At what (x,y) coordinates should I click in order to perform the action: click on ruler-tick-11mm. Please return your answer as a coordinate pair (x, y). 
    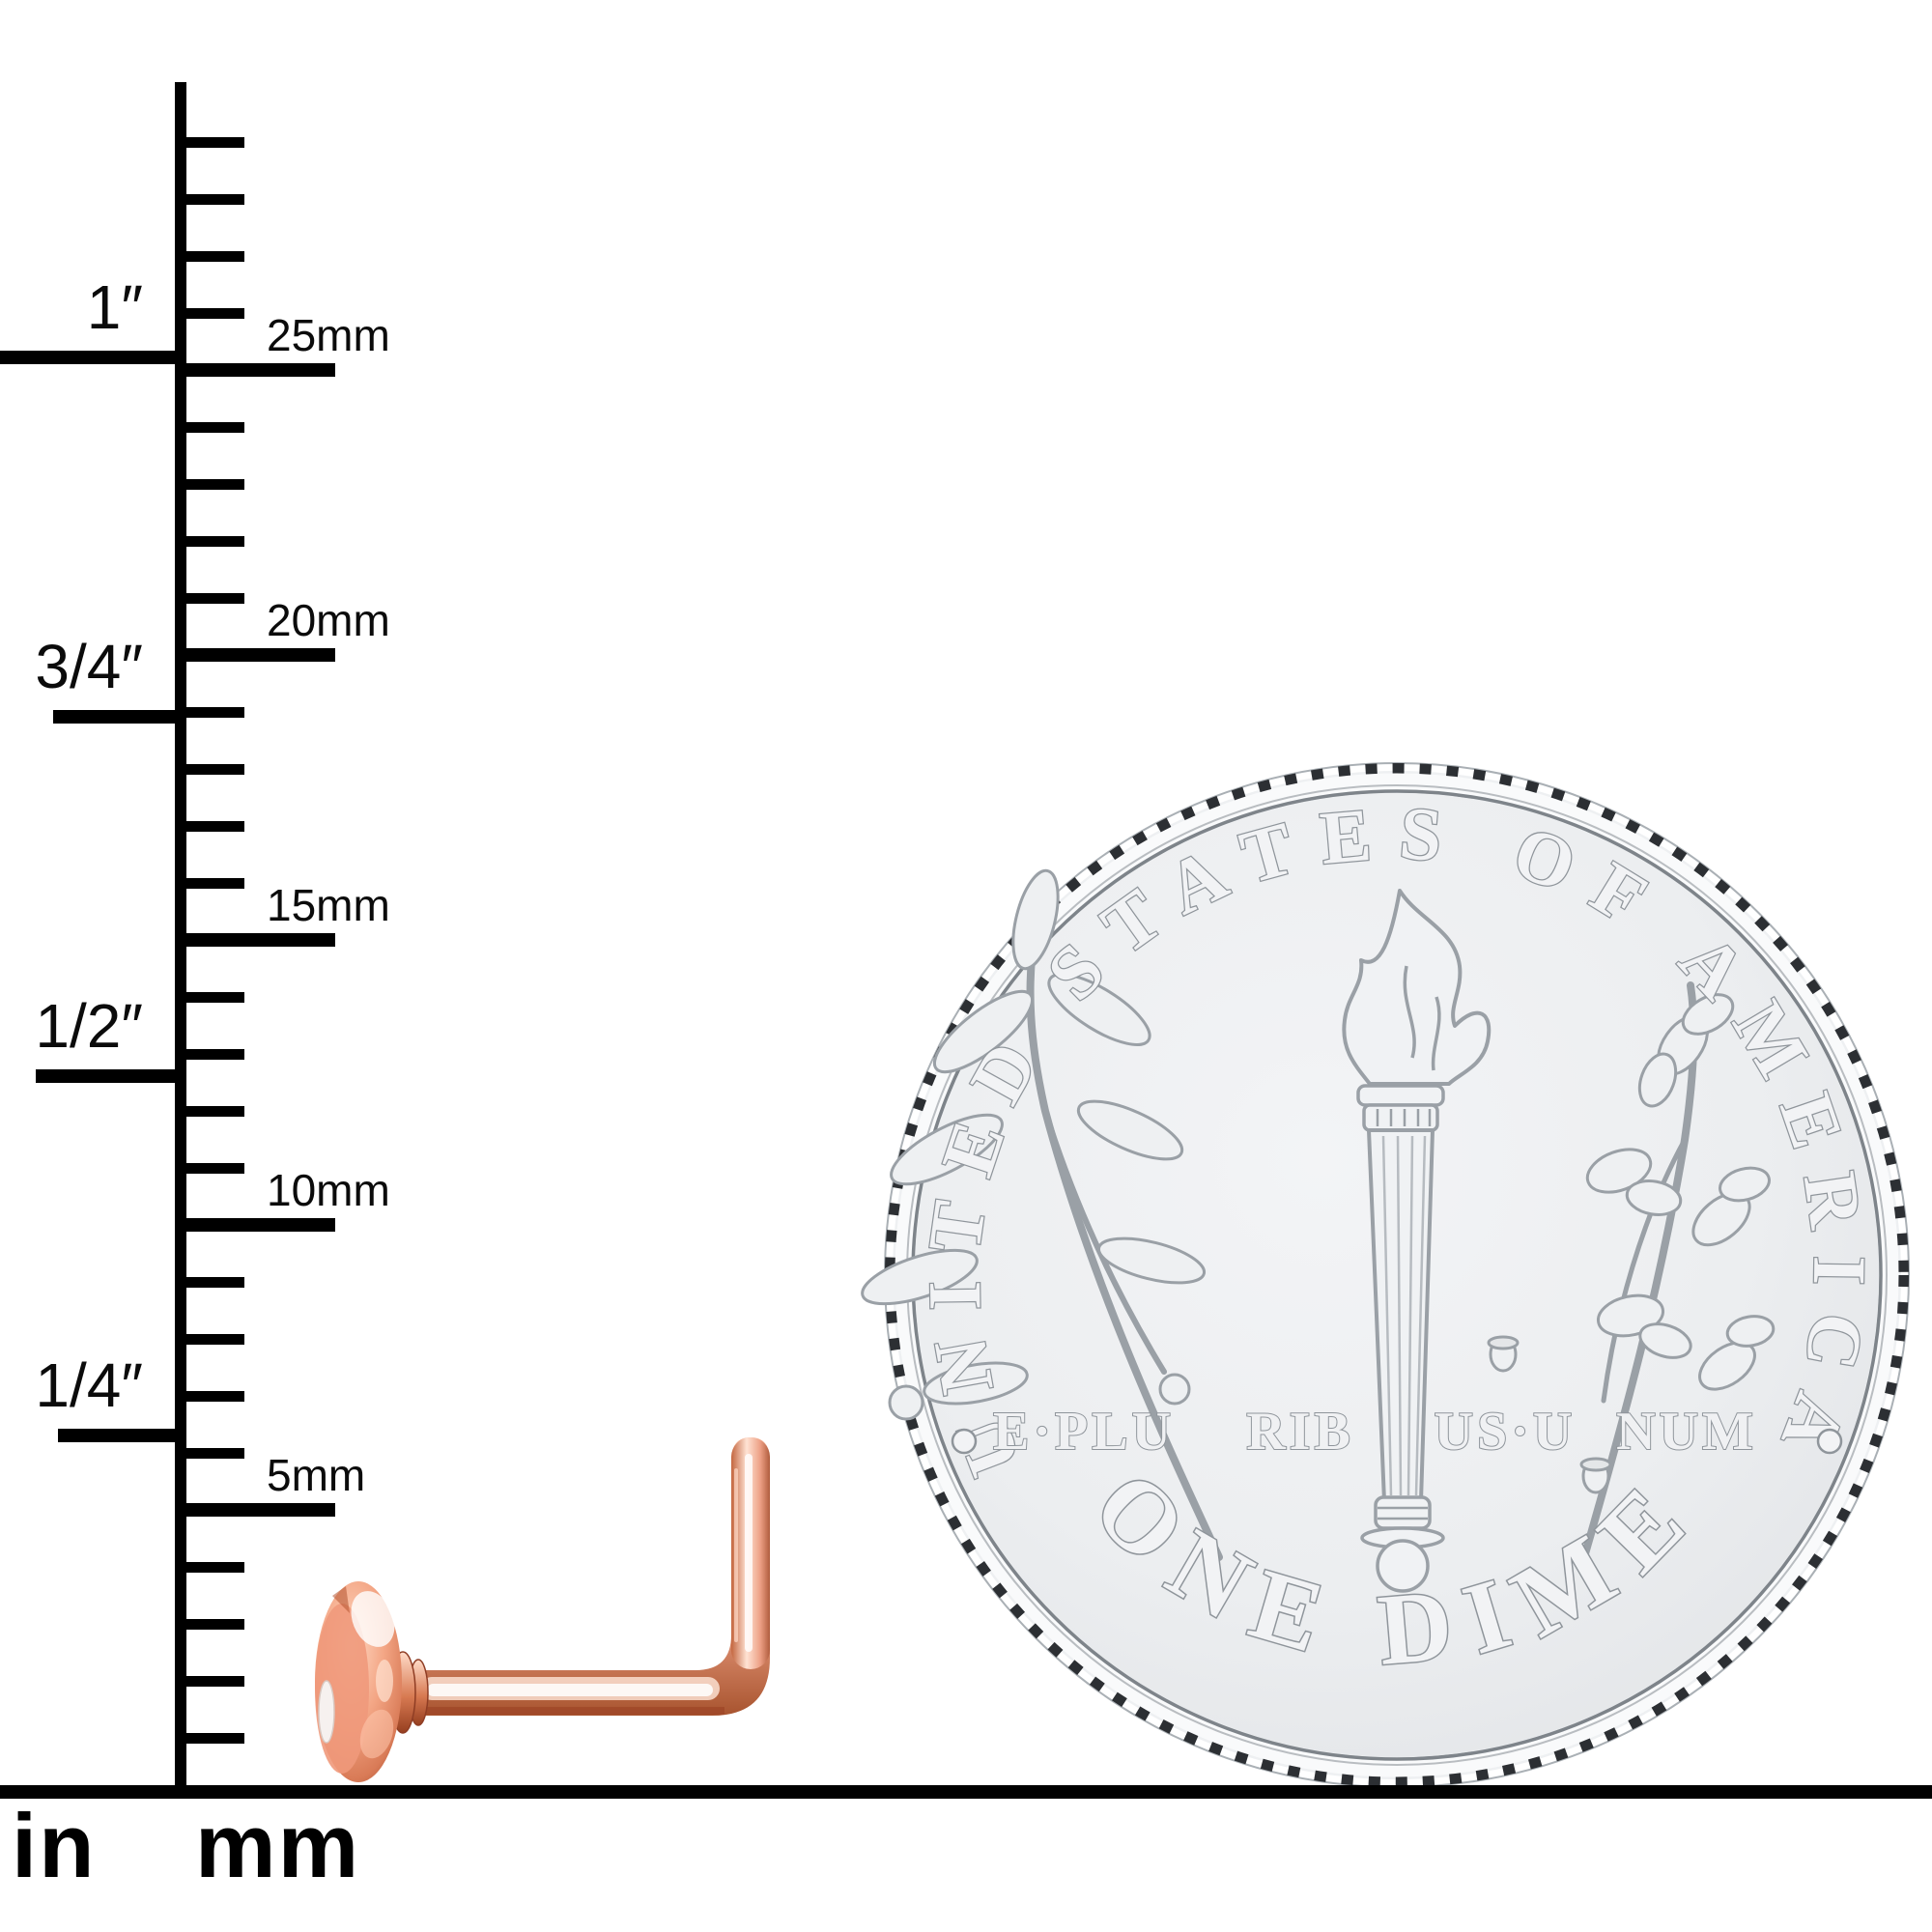
    Looking at the image, I should click on (215, 1168).